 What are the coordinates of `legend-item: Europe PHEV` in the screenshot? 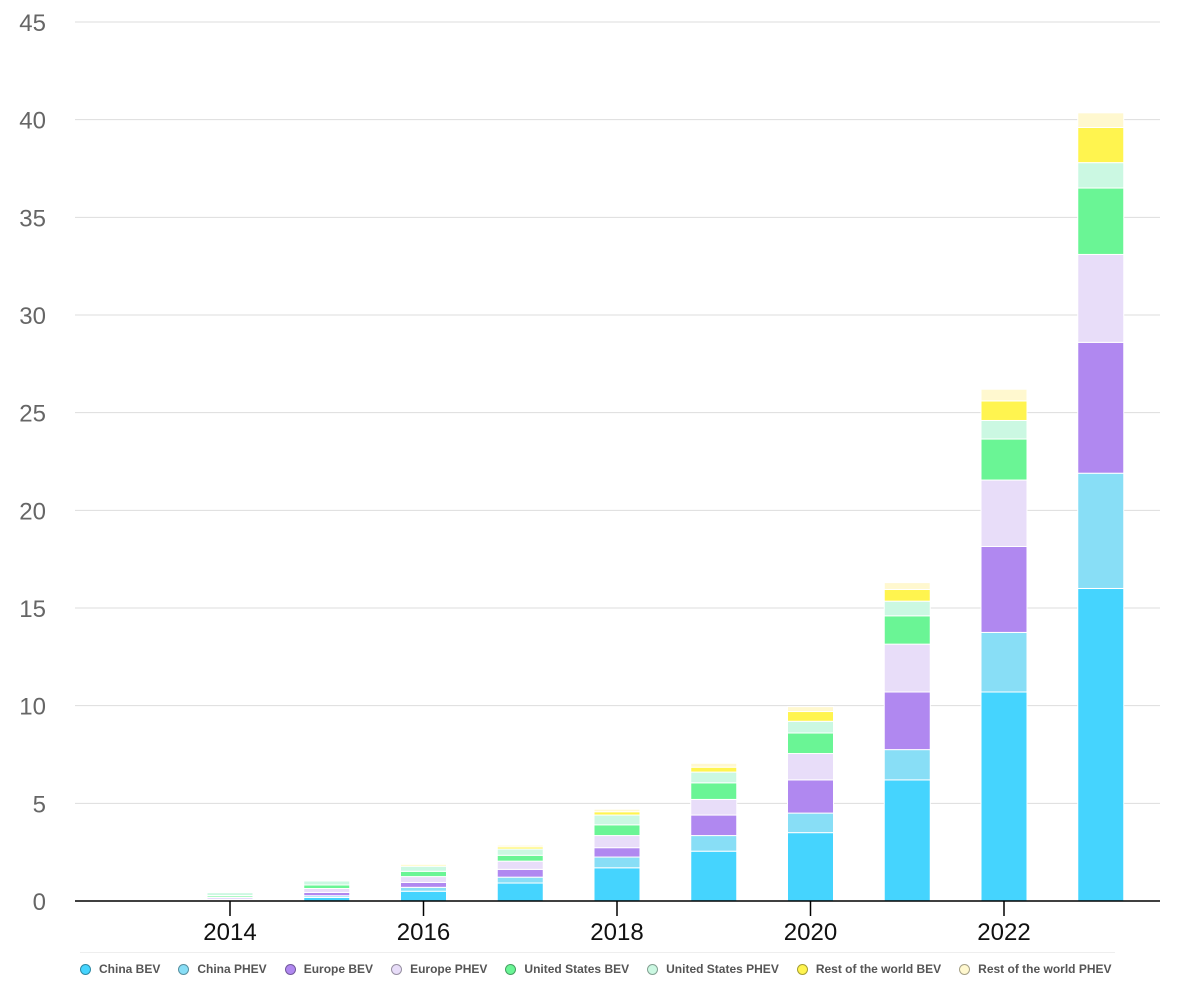 It's located at (439, 969).